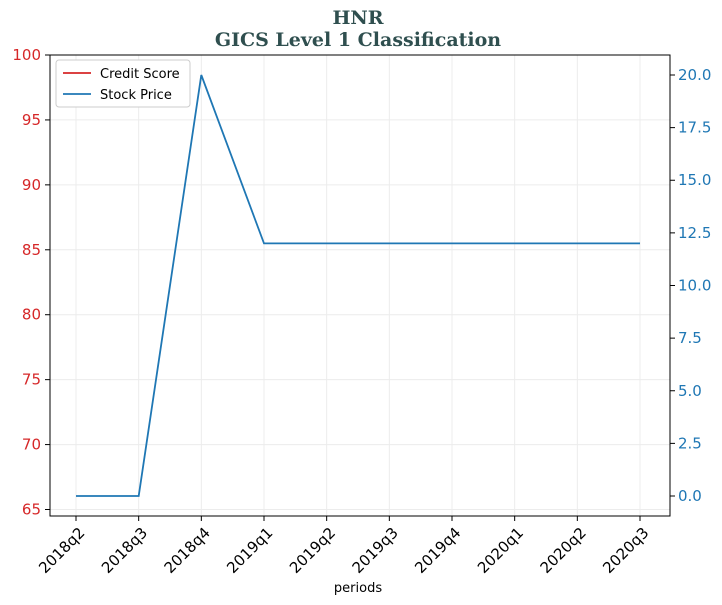  What do you see at coordinates (690, 443) in the screenshot?
I see `right-y-tick-label: 2.5` at bounding box center [690, 443].